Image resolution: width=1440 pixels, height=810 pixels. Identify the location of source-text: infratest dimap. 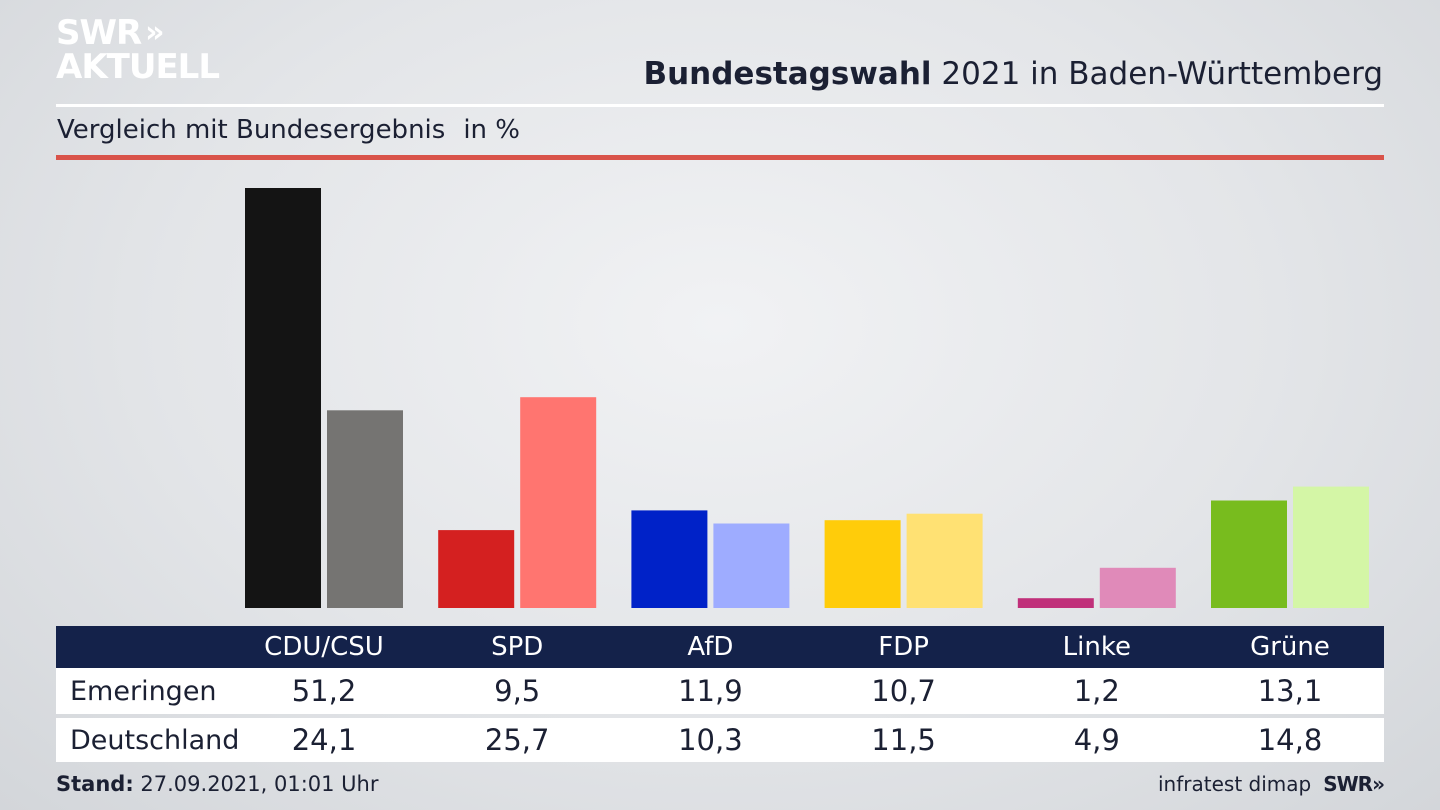
(1235, 784).